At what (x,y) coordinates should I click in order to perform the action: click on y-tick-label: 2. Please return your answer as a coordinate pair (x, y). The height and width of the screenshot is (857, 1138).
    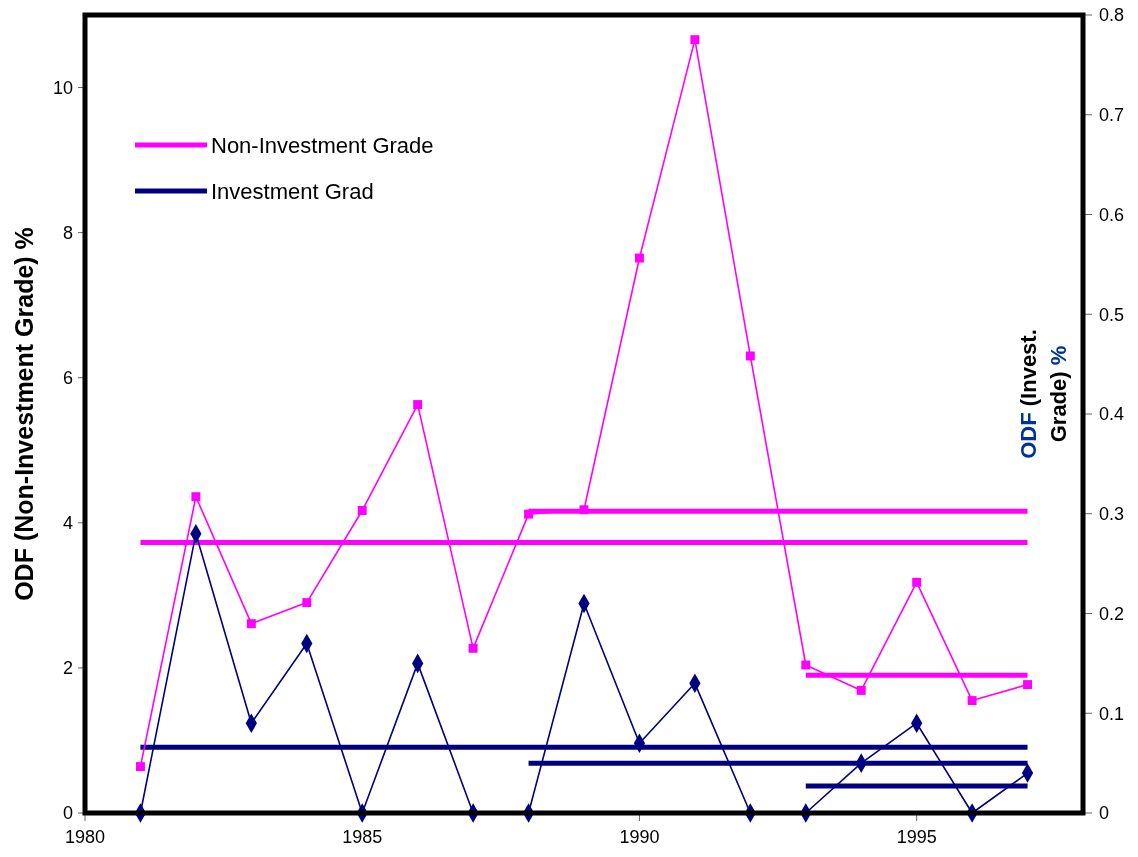
    Looking at the image, I should click on (67, 668).